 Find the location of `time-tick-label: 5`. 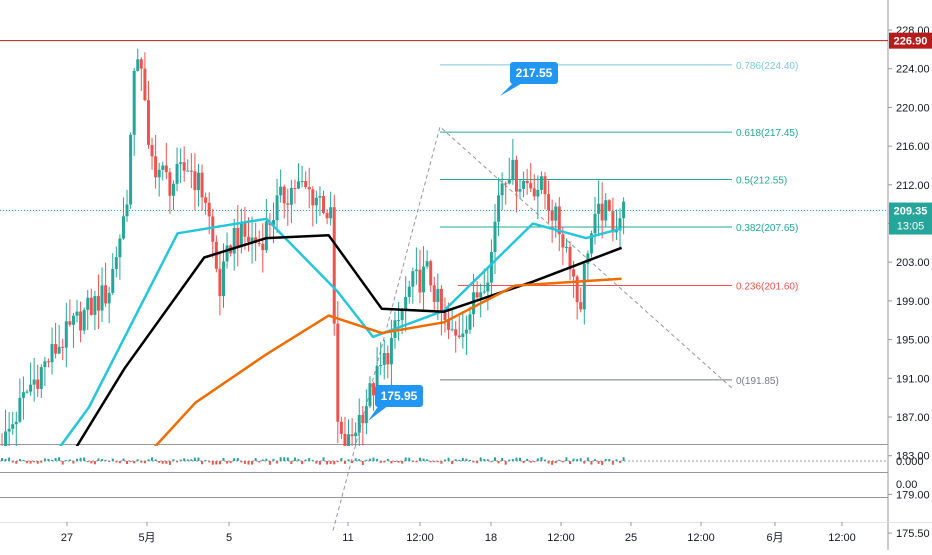

time-tick-label: 5 is located at coordinates (229, 538).